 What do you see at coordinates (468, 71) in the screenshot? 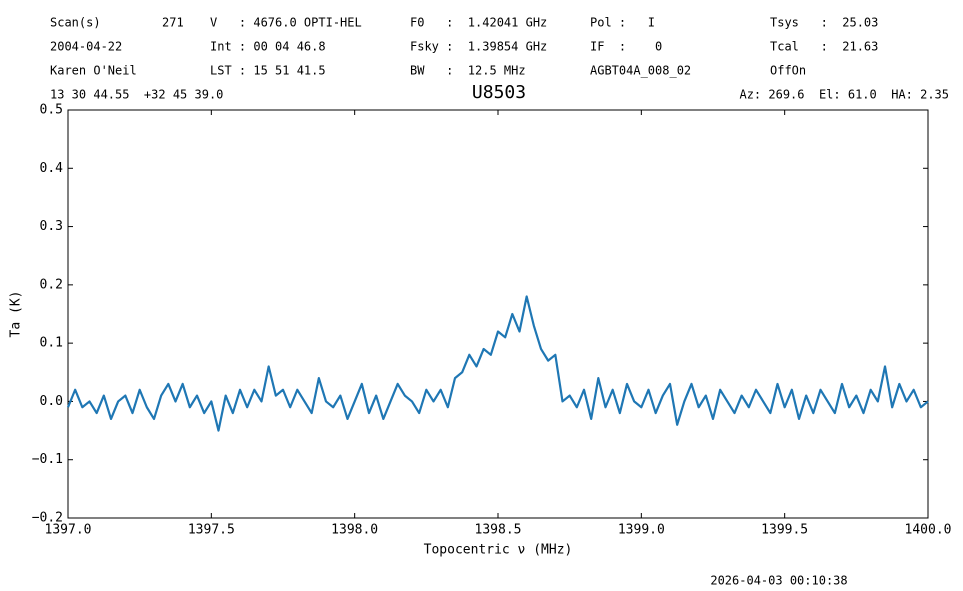
I see `header-text: BW : 12.5 MHz` at bounding box center [468, 71].